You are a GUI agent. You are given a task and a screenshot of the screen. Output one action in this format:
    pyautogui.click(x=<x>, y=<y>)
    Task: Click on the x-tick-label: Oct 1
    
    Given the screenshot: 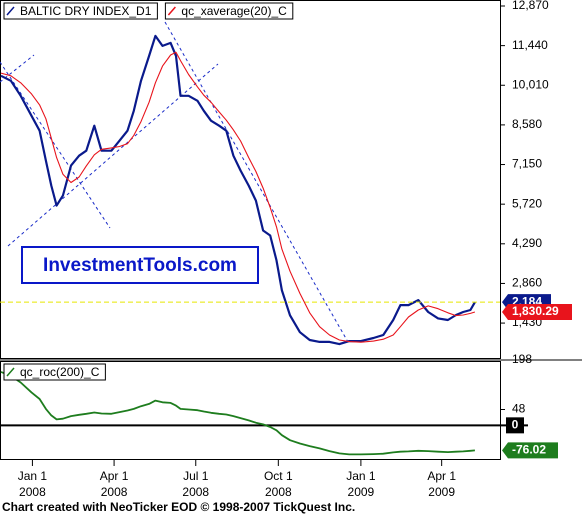 What is the action you would take?
    pyautogui.click(x=278, y=476)
    